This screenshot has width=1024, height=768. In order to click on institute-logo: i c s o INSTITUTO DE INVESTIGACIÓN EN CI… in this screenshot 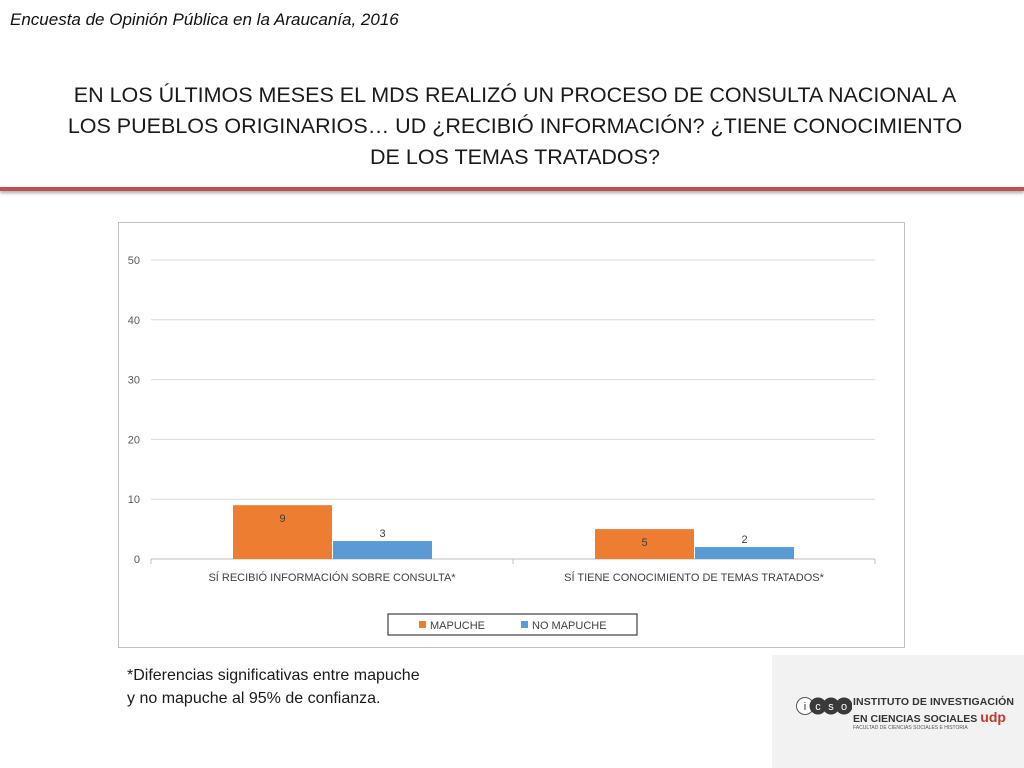, I will do `click(898, 711)`.